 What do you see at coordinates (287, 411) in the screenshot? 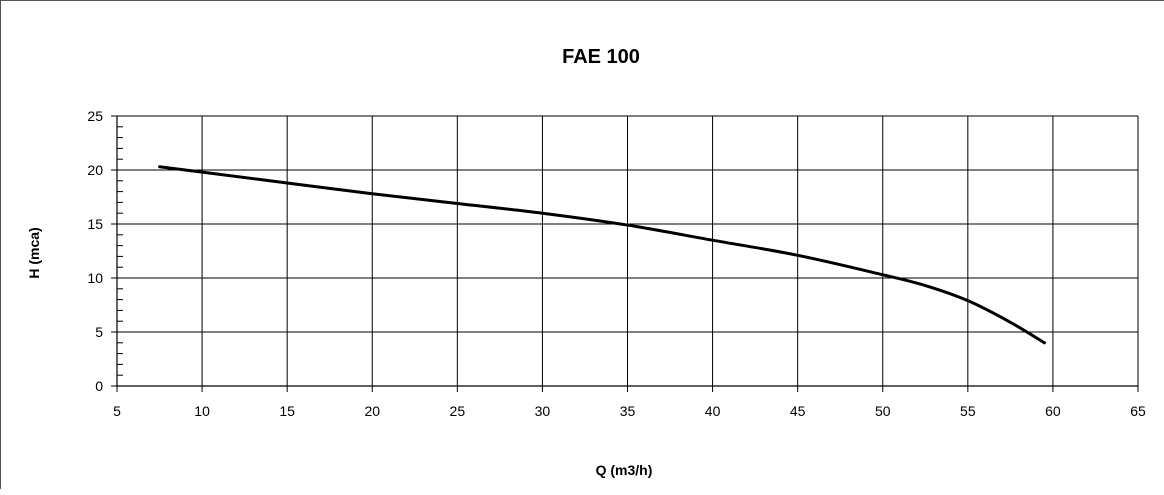
I see `x-tick-label: 15` at bounding box center [287, 411].